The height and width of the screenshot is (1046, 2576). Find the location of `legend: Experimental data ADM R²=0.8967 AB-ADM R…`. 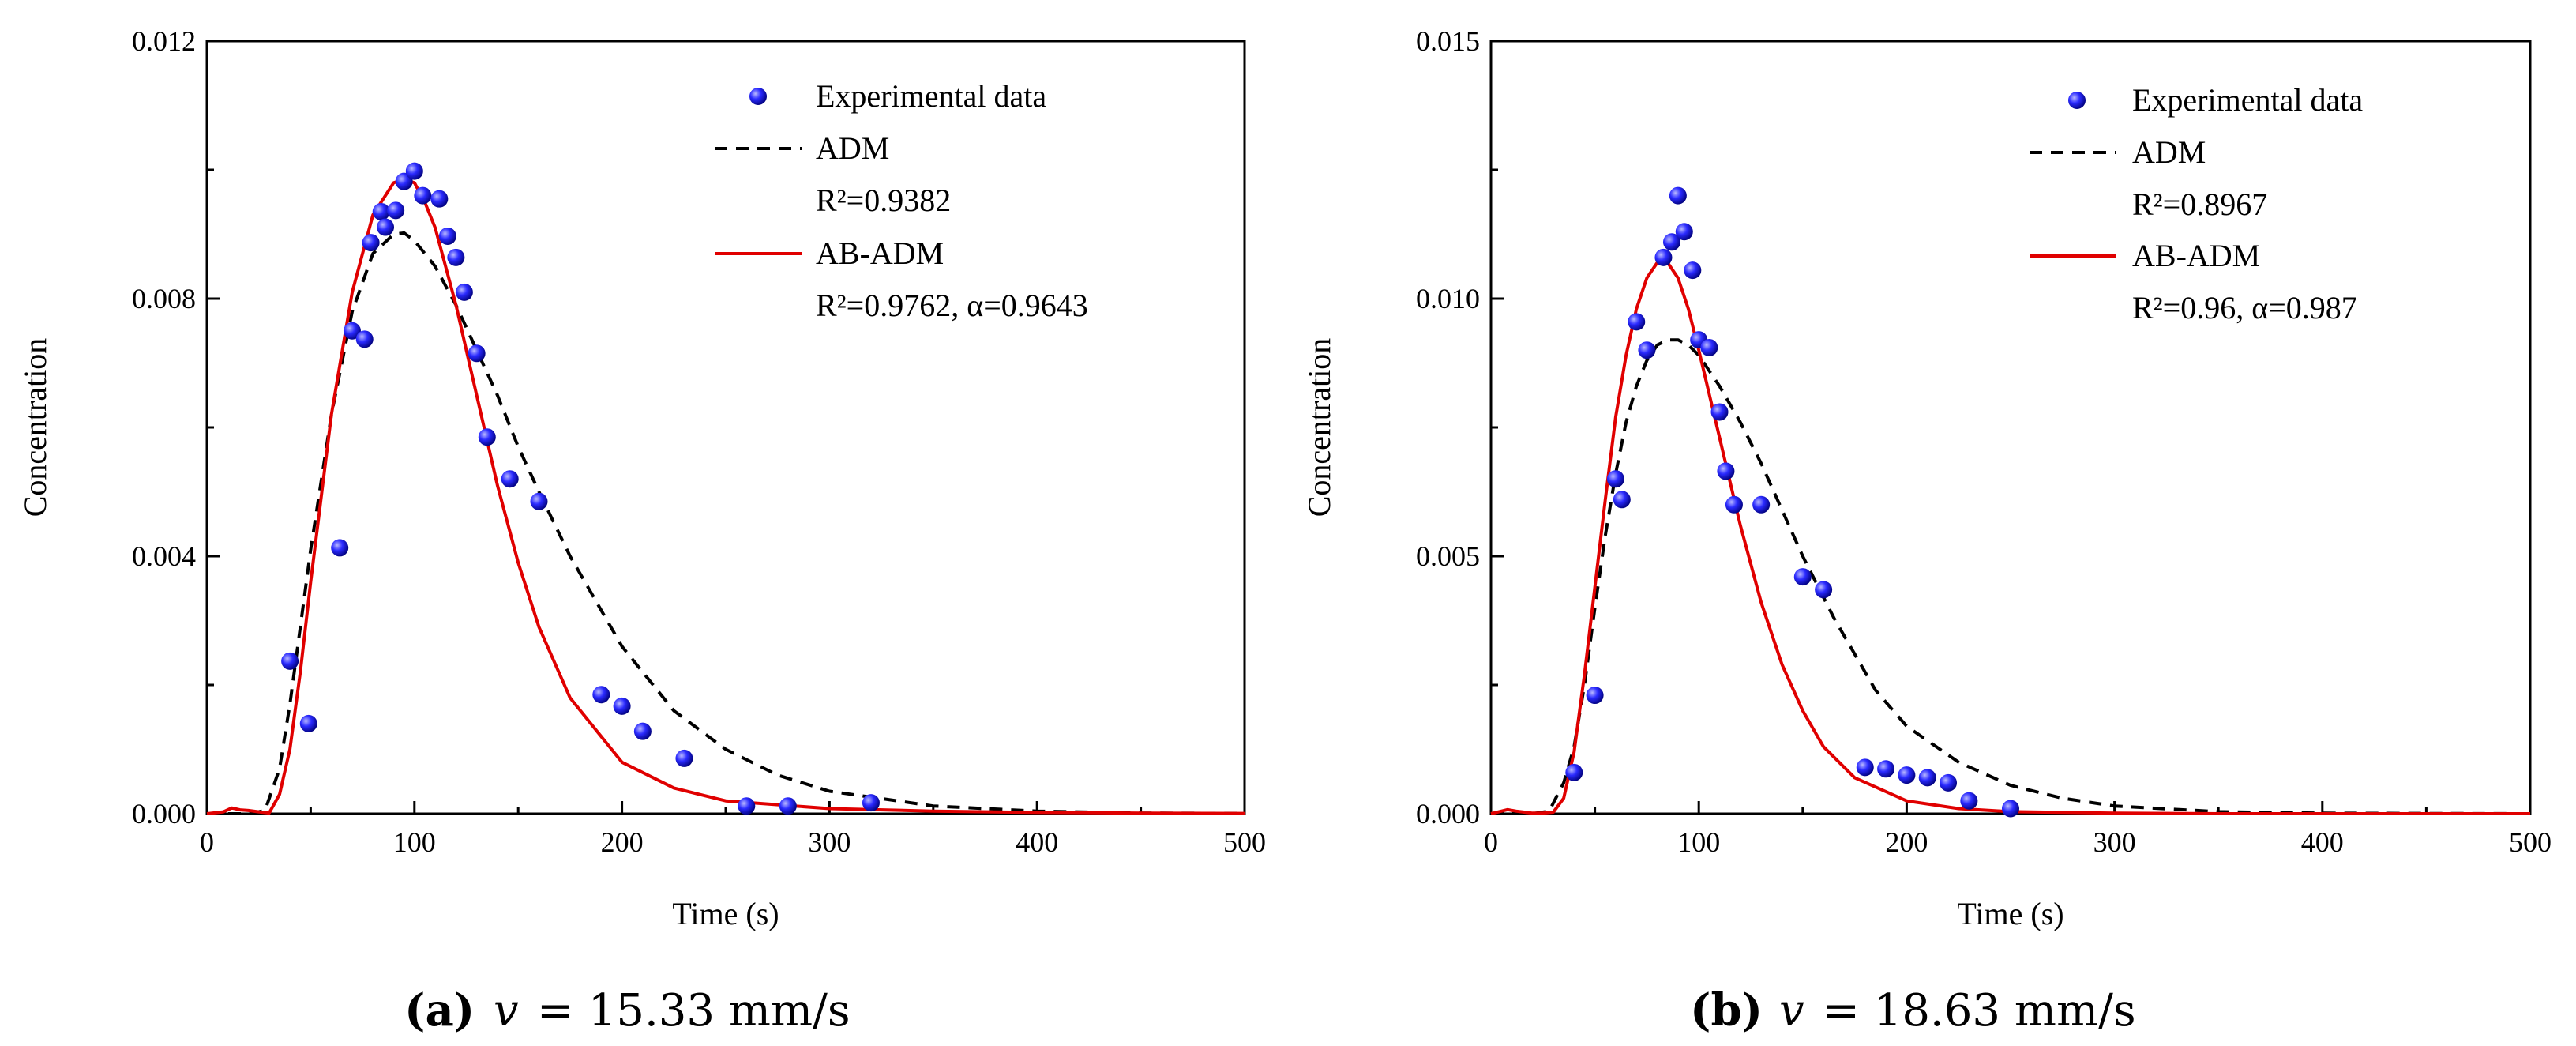

legend: Experimental data ADM R²=0.8967 AB-ADM R… is located at coordinates (2196, 204).